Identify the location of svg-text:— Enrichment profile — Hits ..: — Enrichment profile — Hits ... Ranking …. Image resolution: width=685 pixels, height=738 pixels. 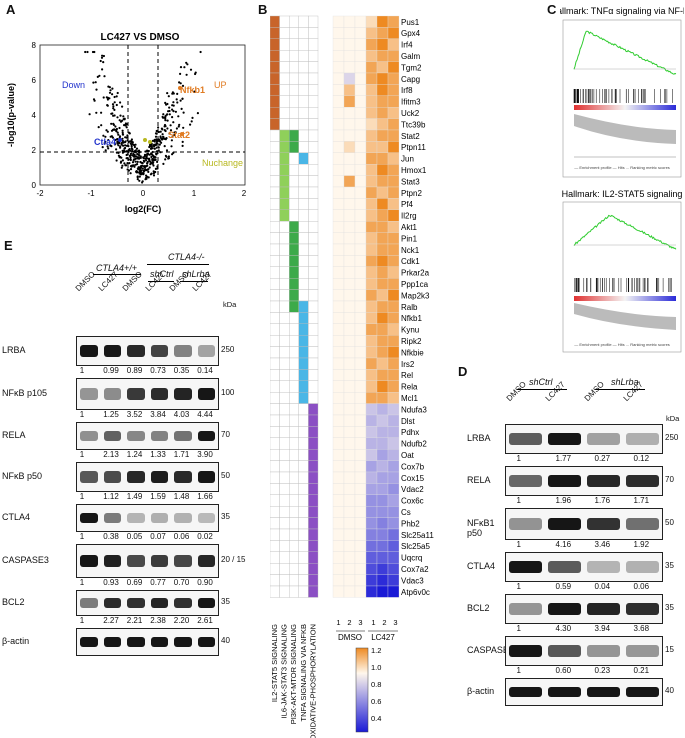
(622, 344).